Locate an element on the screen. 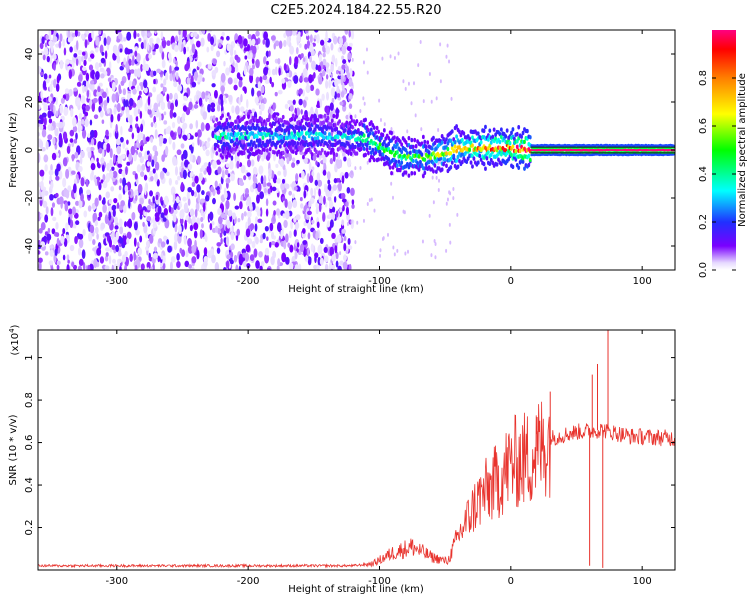 The height and width of the screenshot is (600, 750). snr-y-label: SNR (10 * v/v) is located at coordinates (13, 449).